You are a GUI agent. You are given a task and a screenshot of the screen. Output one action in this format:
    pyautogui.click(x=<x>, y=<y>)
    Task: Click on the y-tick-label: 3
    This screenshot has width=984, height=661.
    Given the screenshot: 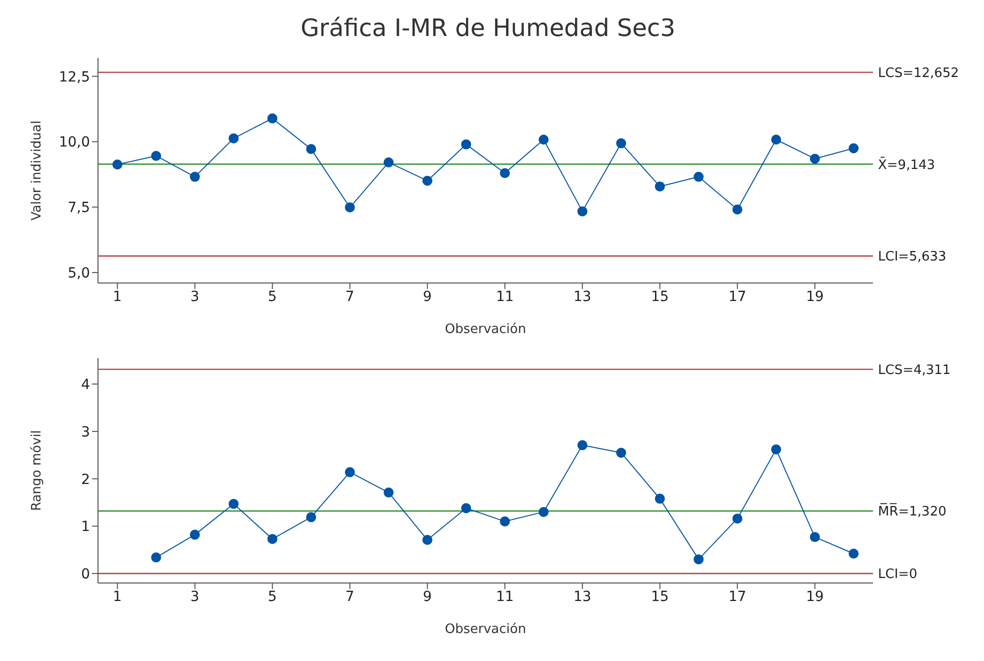 What is the action you would take?
    pyautogui.click(x=85, y=432)
    